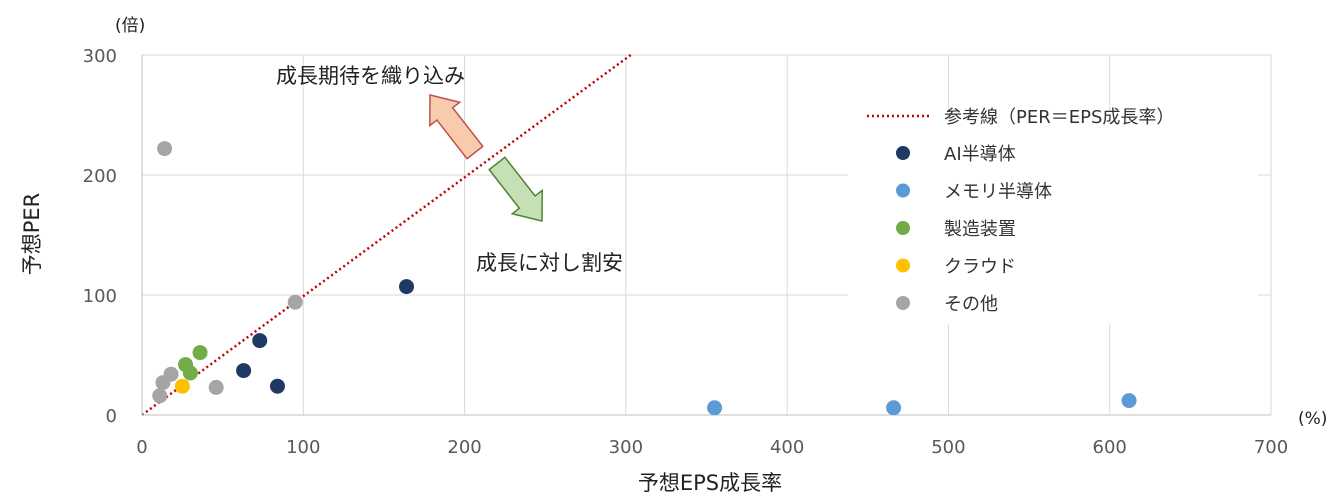 This screenshot has height=502, width=1338. What do you see at coordinates (130, 26) in the screenshot?
I see `y-unit-label: (倍)` at bounding box center [130, 26].